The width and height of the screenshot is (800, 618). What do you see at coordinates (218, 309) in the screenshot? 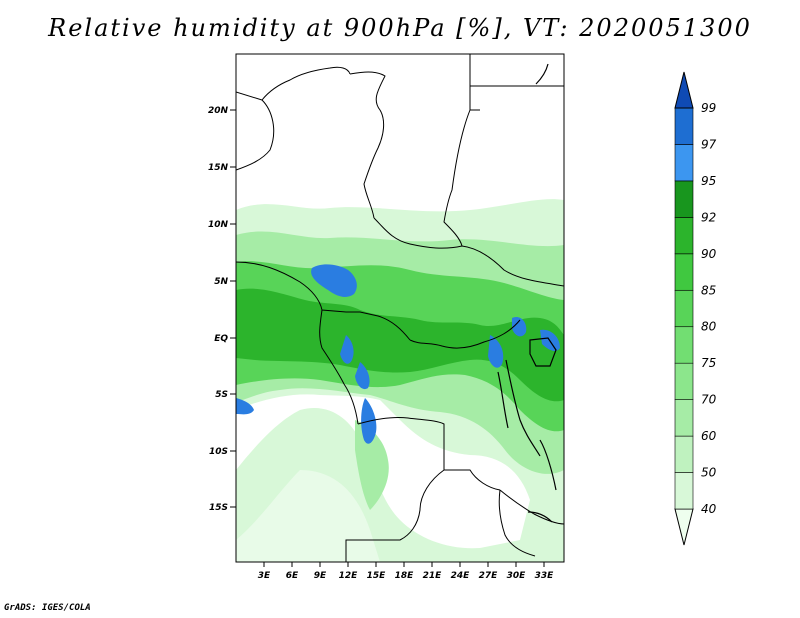
I see `lat-labels: 20N 15N 10N 5N EQ 5S 10S 15S` at bounding box center [218, 309].